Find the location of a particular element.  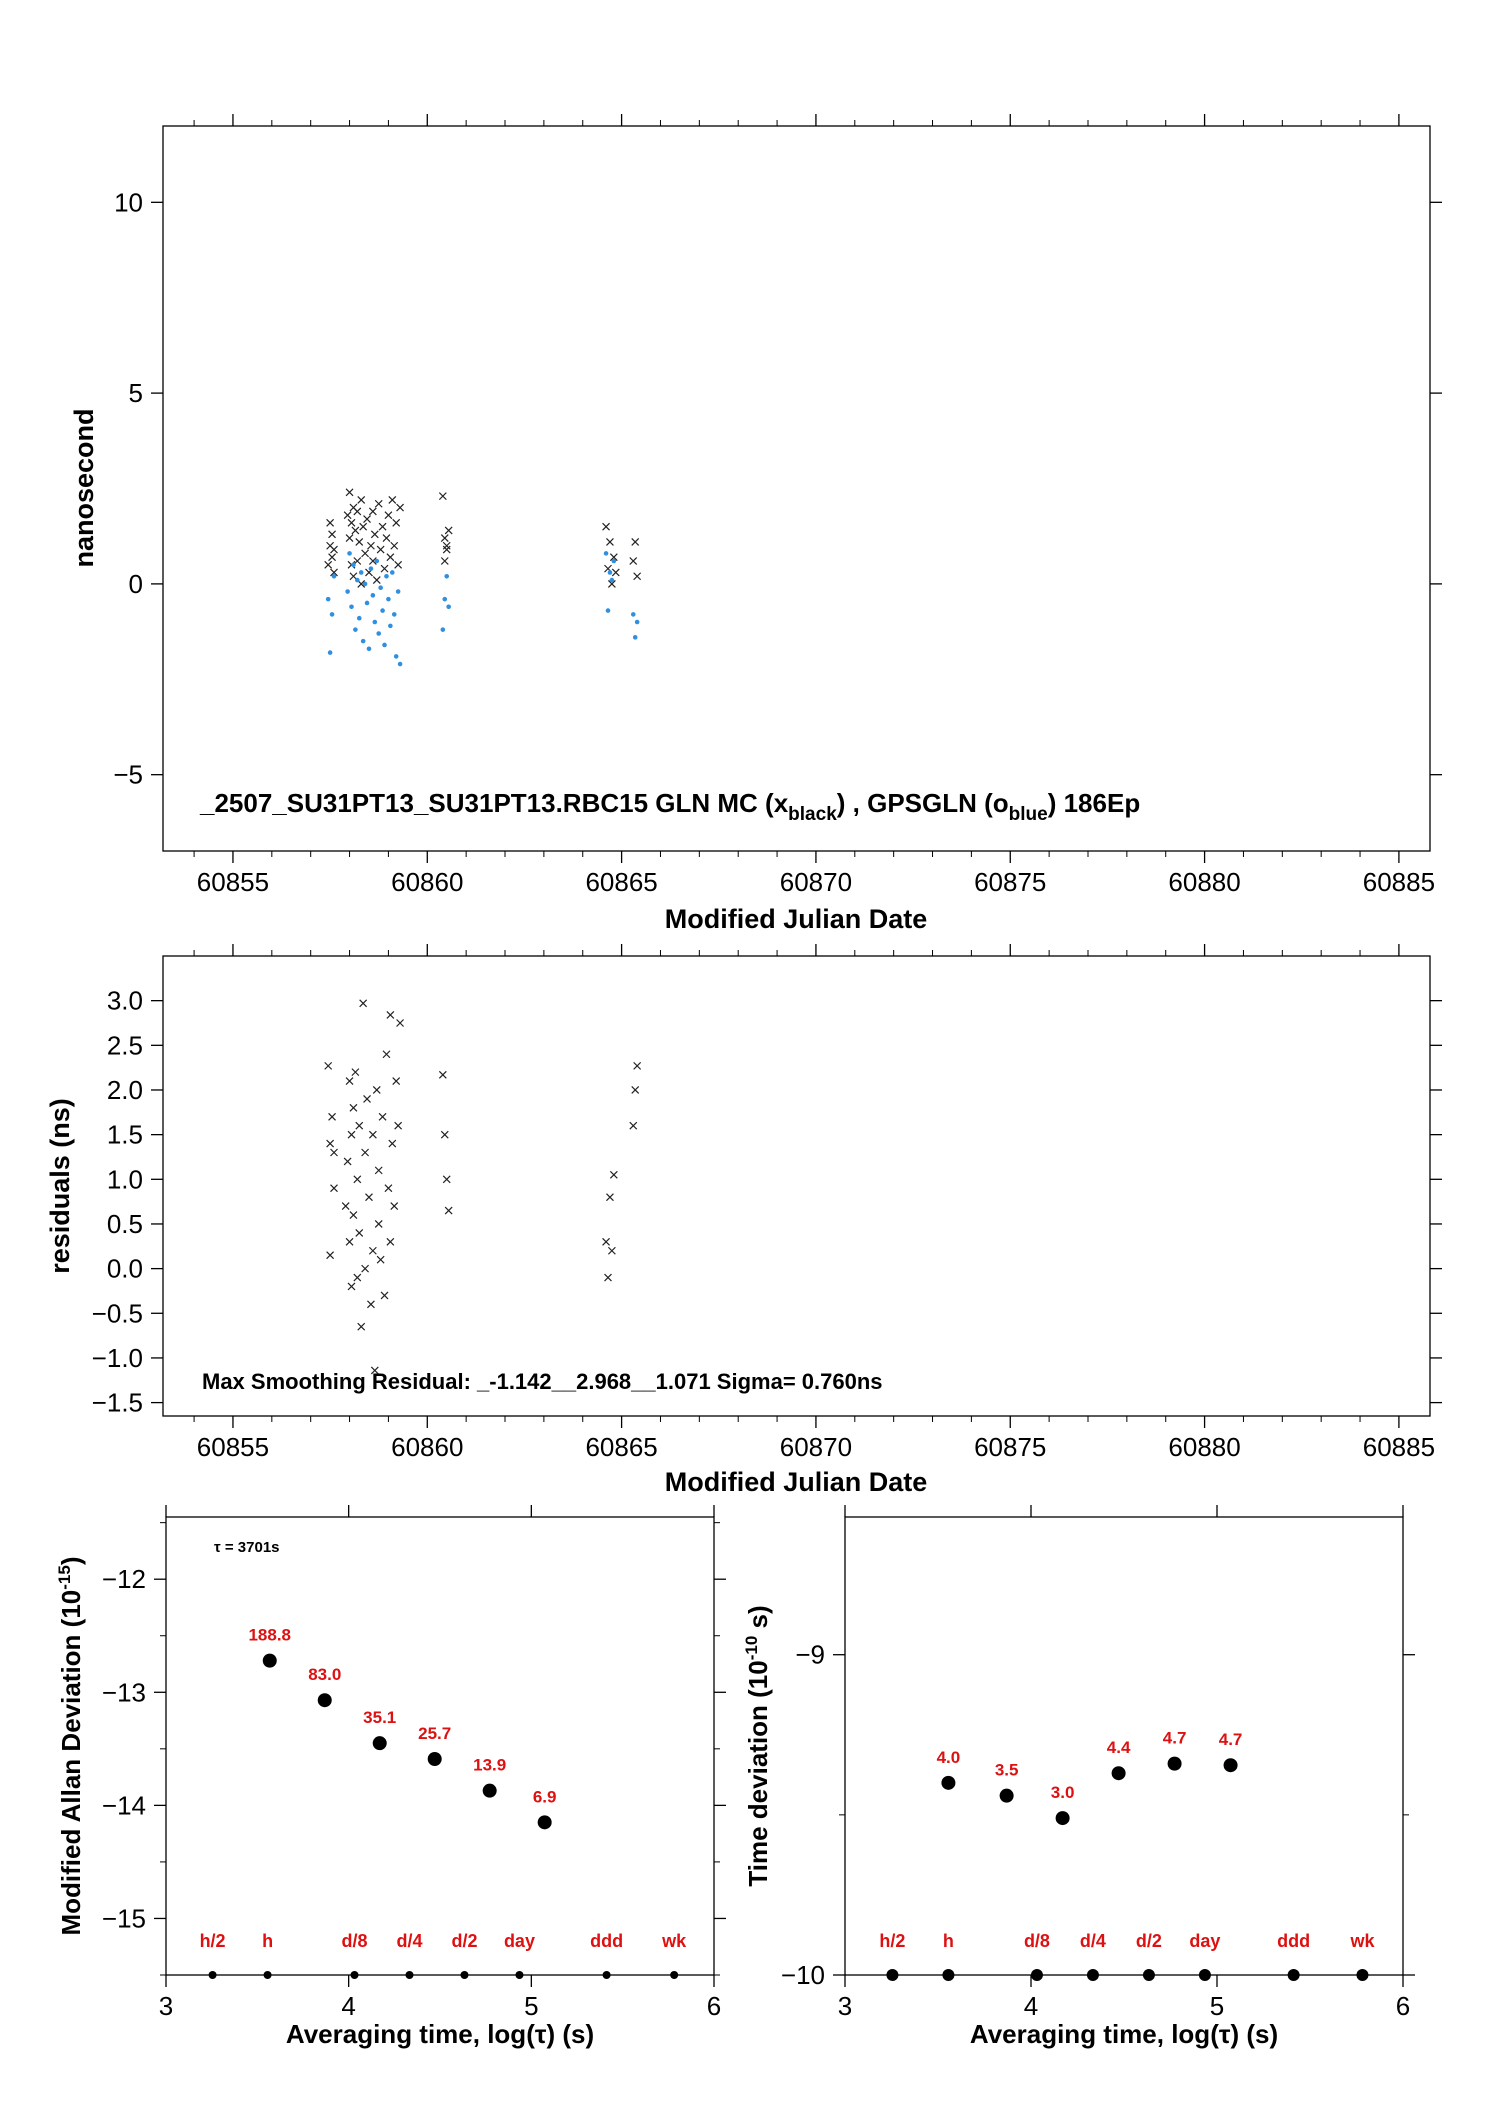

y-tick-label: 0 is located at coordinates (136, 584).